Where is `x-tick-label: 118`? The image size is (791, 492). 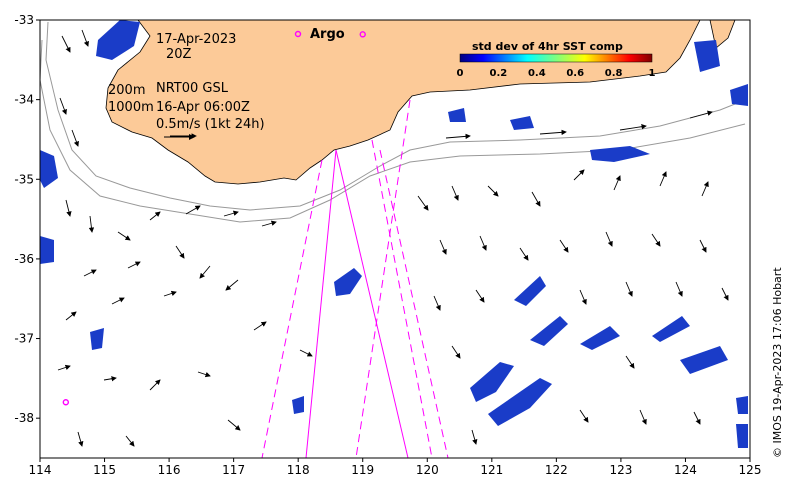 x-tick-label: 118 is located at coordinates (298, 470).